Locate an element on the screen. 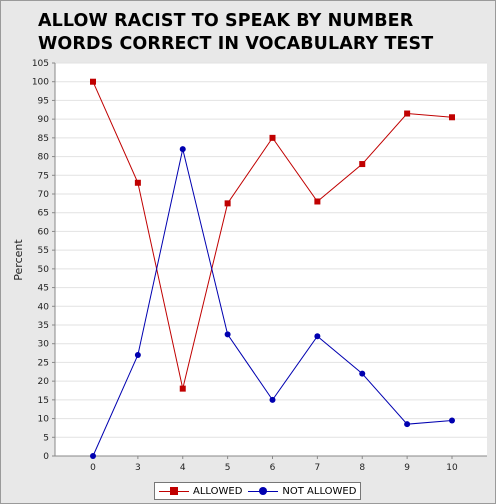  y-tick-label: 35 is located at coordinates (43, 326).